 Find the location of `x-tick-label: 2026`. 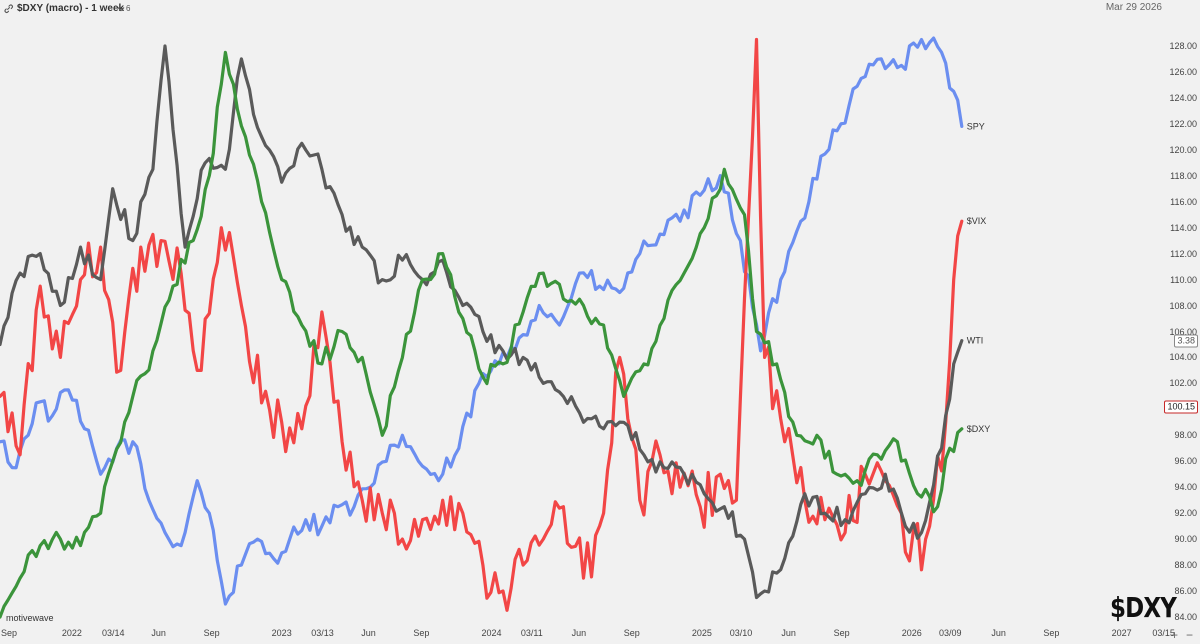

x-tick-label: 2026 is located at coordinates (911, 633).